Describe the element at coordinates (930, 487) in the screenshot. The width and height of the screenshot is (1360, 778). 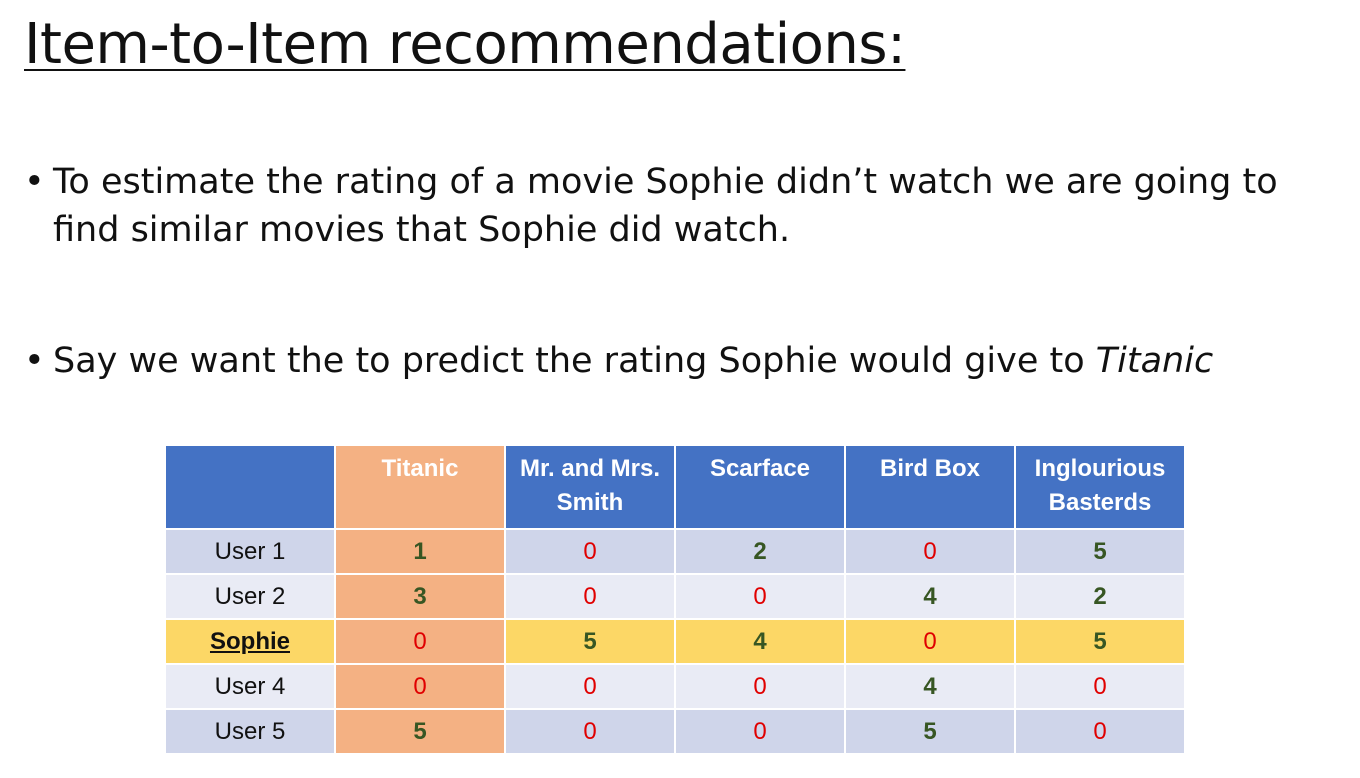
I see `column-header-bird-box: Bird Box` at that location.